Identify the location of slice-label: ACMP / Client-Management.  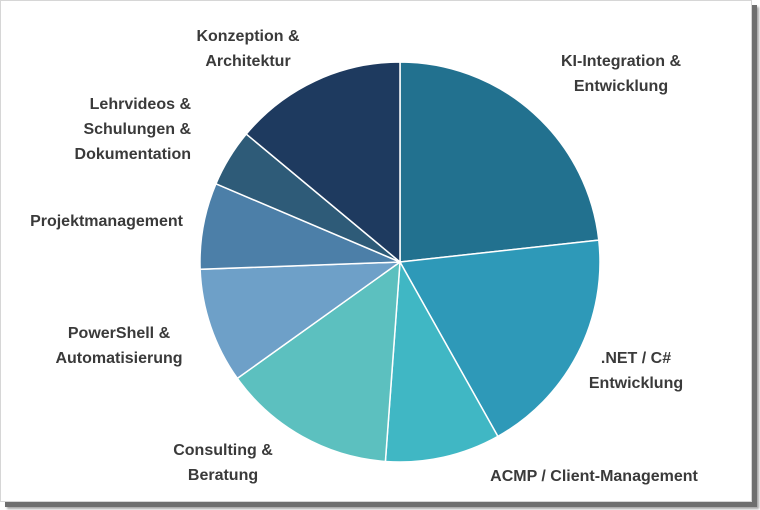
(594, 476).